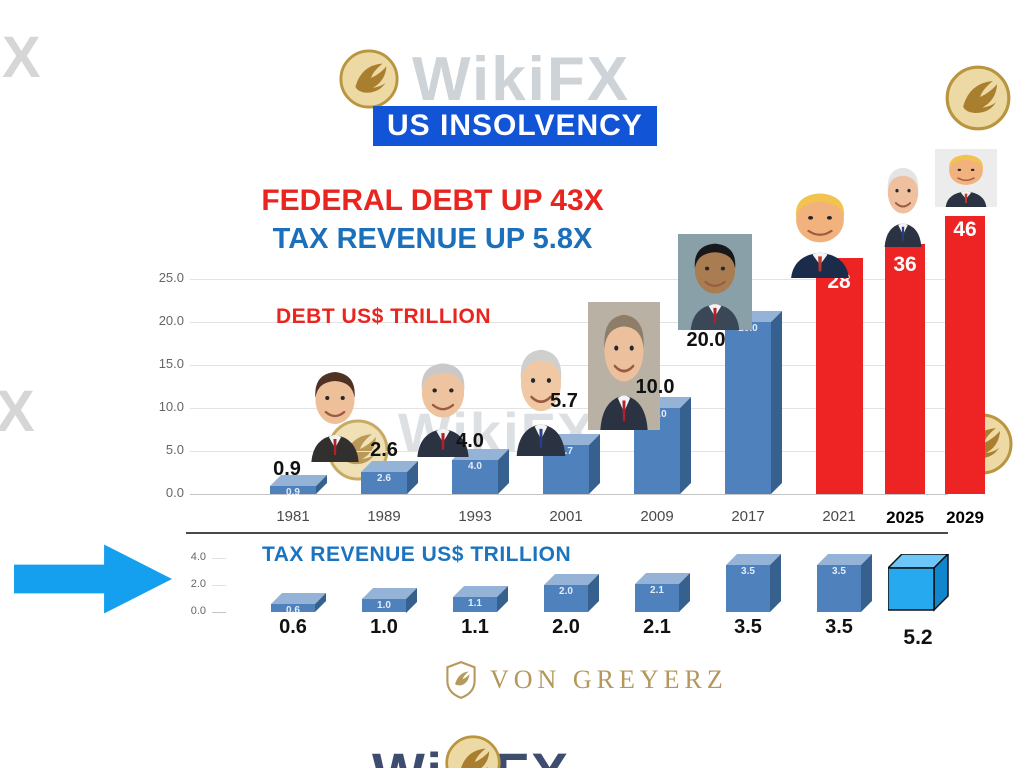 The height and width of the screenshot is (768, 1024). I want to click on tax-y-axis-tick: 2.0, so click(198, 584).